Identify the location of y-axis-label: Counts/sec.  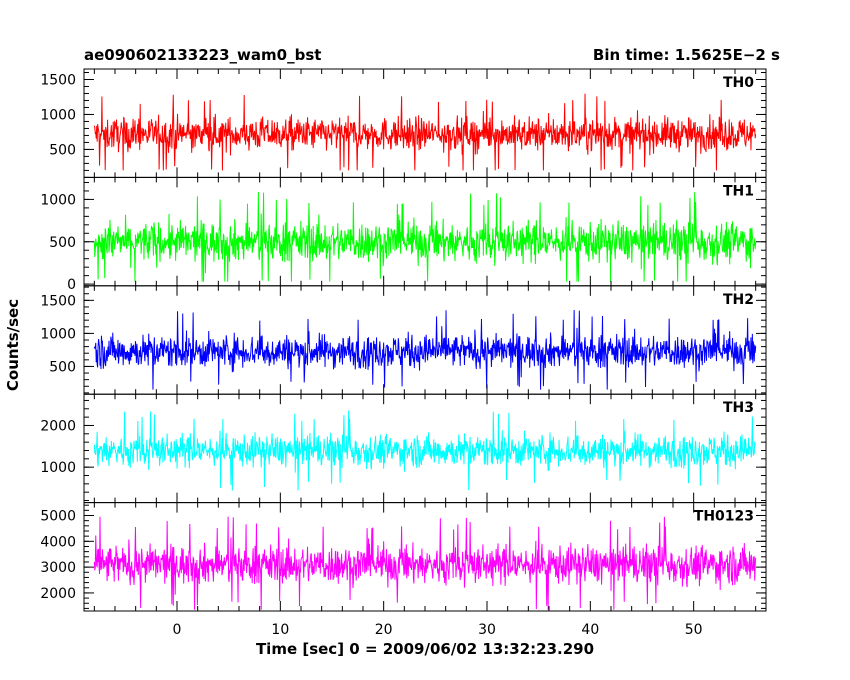
(13, 345).